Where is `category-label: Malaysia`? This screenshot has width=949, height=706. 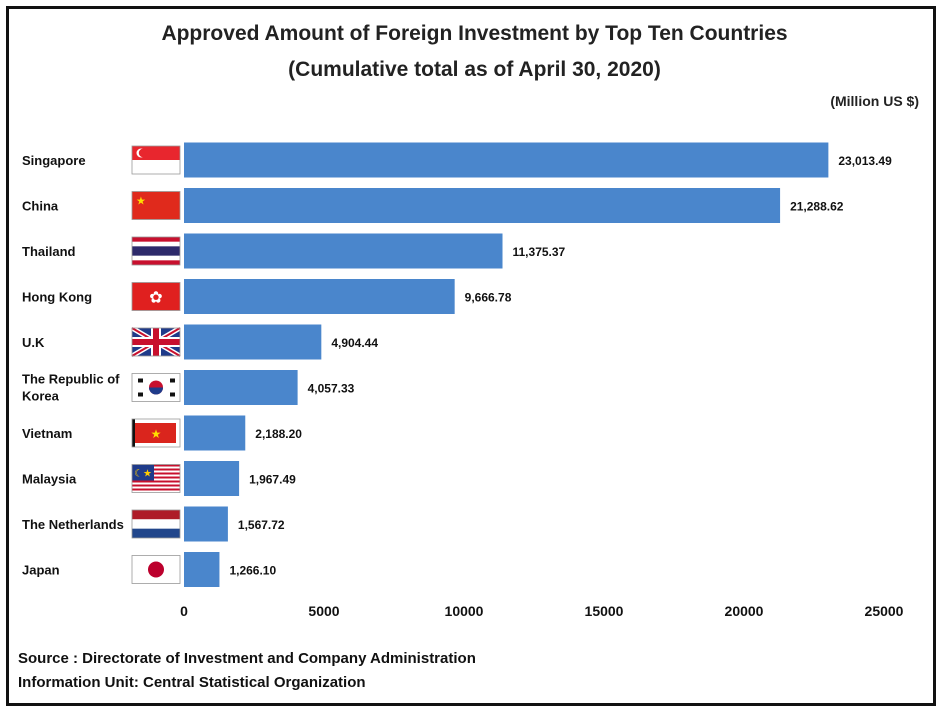 category-label: Malaysia is located at coordinates (49, 479).